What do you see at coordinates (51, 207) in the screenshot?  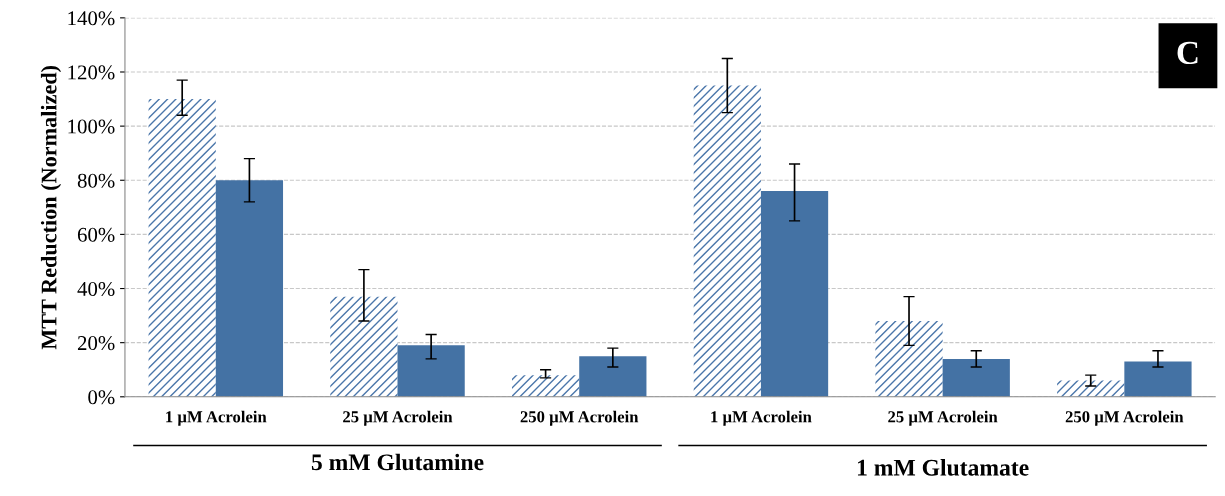 I see `y-axis-title: MTT Reduction (Normalized)` at bounding box center [51, 207].